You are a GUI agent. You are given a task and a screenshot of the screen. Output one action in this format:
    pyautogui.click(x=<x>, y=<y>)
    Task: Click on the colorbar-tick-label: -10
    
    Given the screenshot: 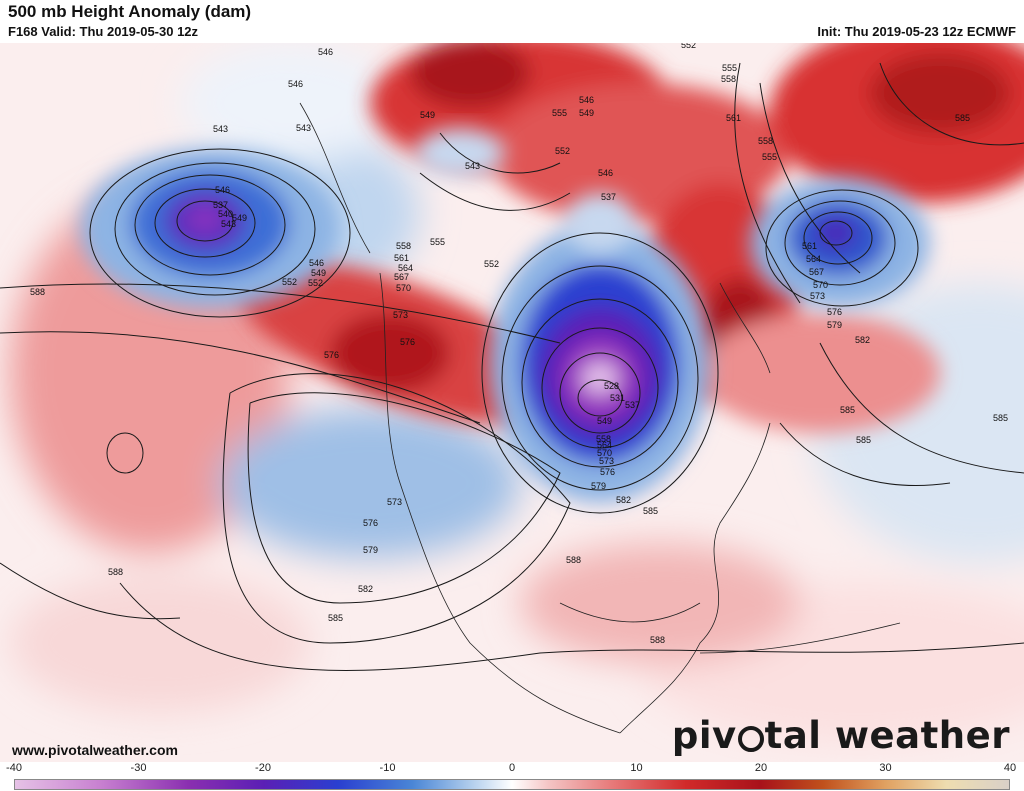 What is the action you would take?
    pyautogui.click(x=387, y=768)
    